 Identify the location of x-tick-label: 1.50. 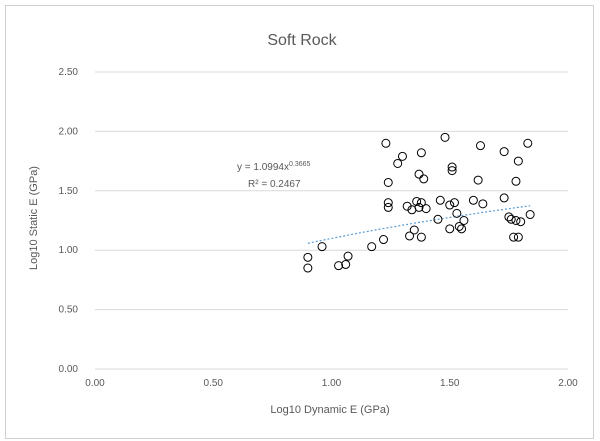
(450, 383).